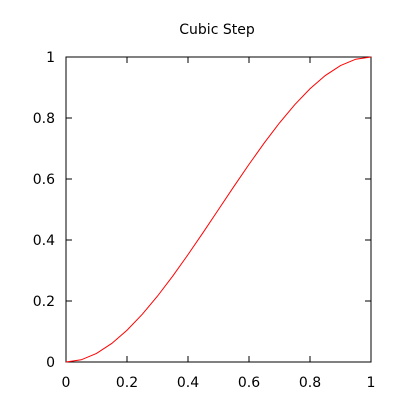 This screenshot has width=400, height=405. I want to click on y-tick-label: 0.2, so click(44, 302).